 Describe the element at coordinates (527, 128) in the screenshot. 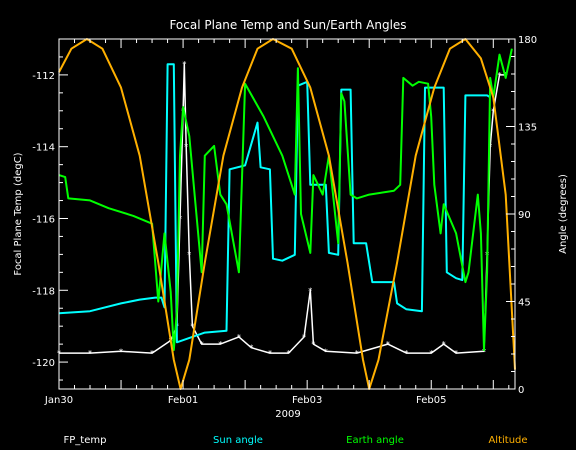

I see `y2-tick-label: 135` at that location.